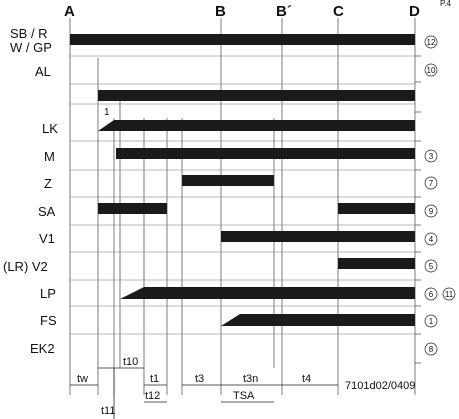 This screenshot has width=459, height=419. I want to click on bar-lk-ramp, so click(106, 125).